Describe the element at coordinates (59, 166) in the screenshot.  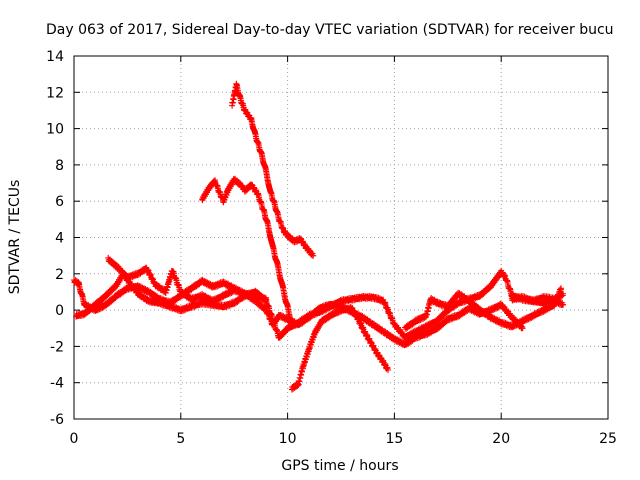
I see `y-tick-label: 8` at that location.